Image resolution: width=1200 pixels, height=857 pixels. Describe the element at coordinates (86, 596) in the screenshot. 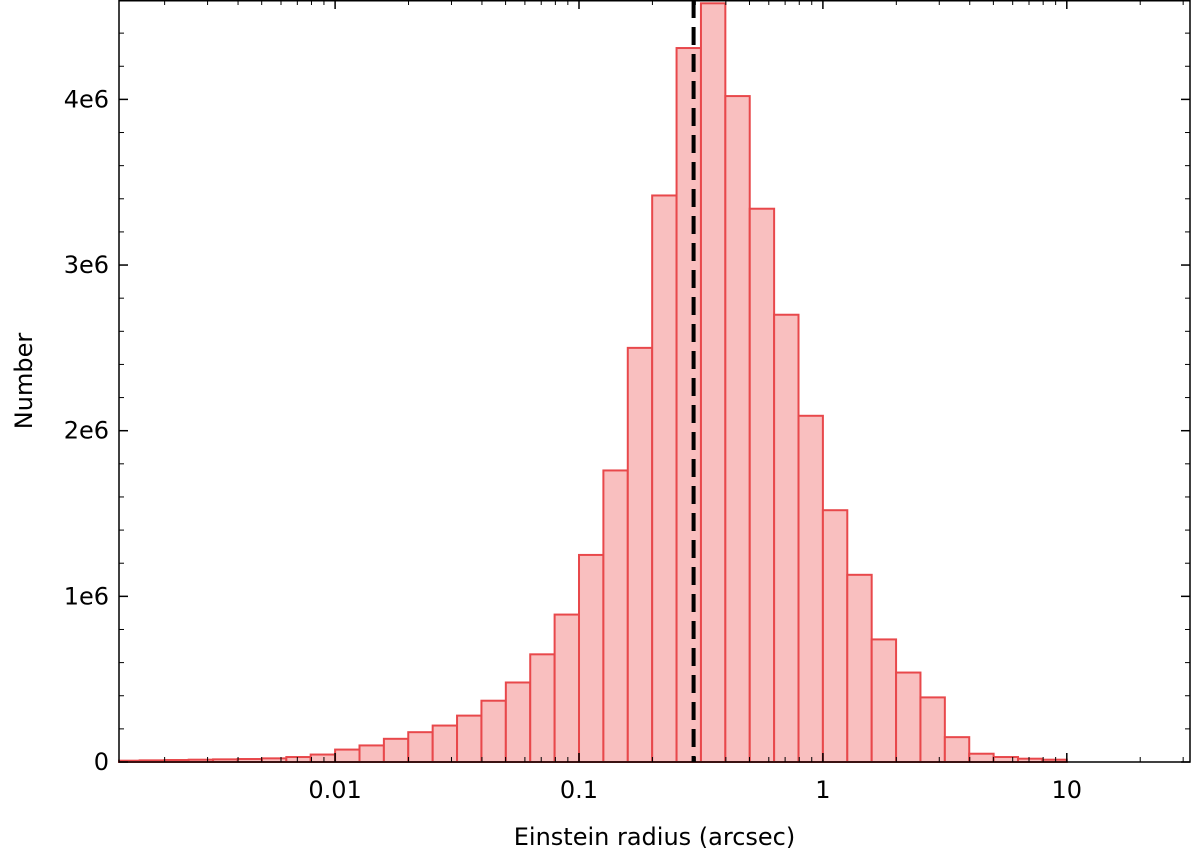

I see `y-tick-label: 1e6` at that location.